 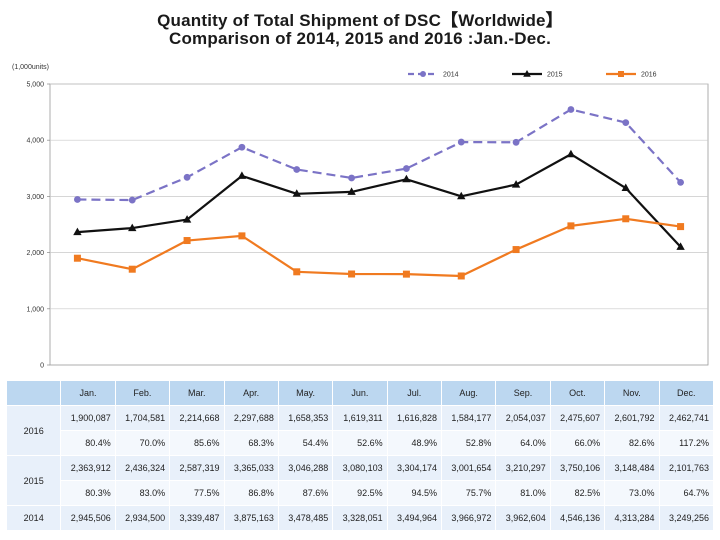 I want to click on percent-cell: 86.8%, so click(x=251, y=493).